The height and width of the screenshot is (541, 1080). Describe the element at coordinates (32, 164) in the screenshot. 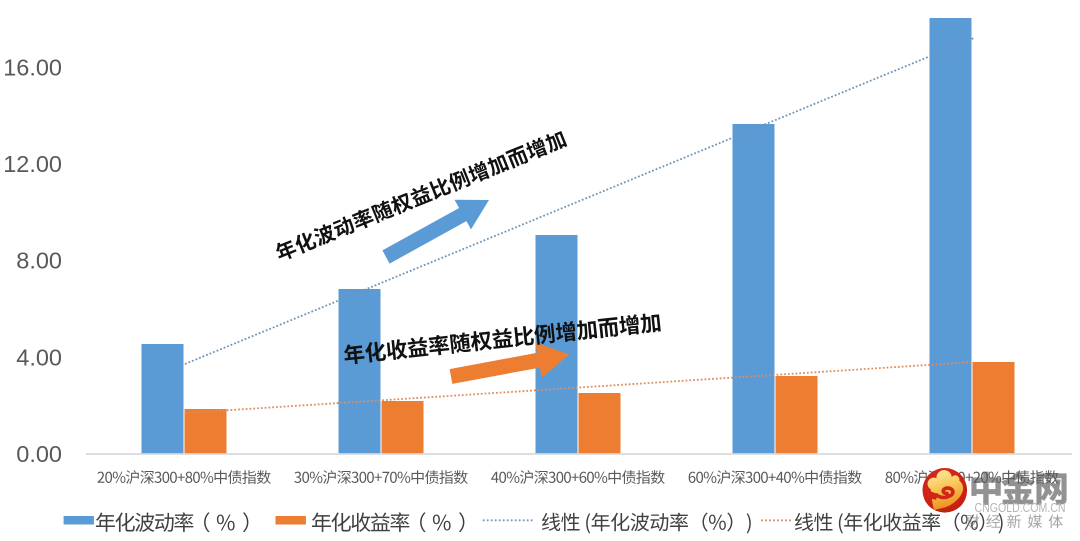

I see `svg-text: 12.00` at that location.